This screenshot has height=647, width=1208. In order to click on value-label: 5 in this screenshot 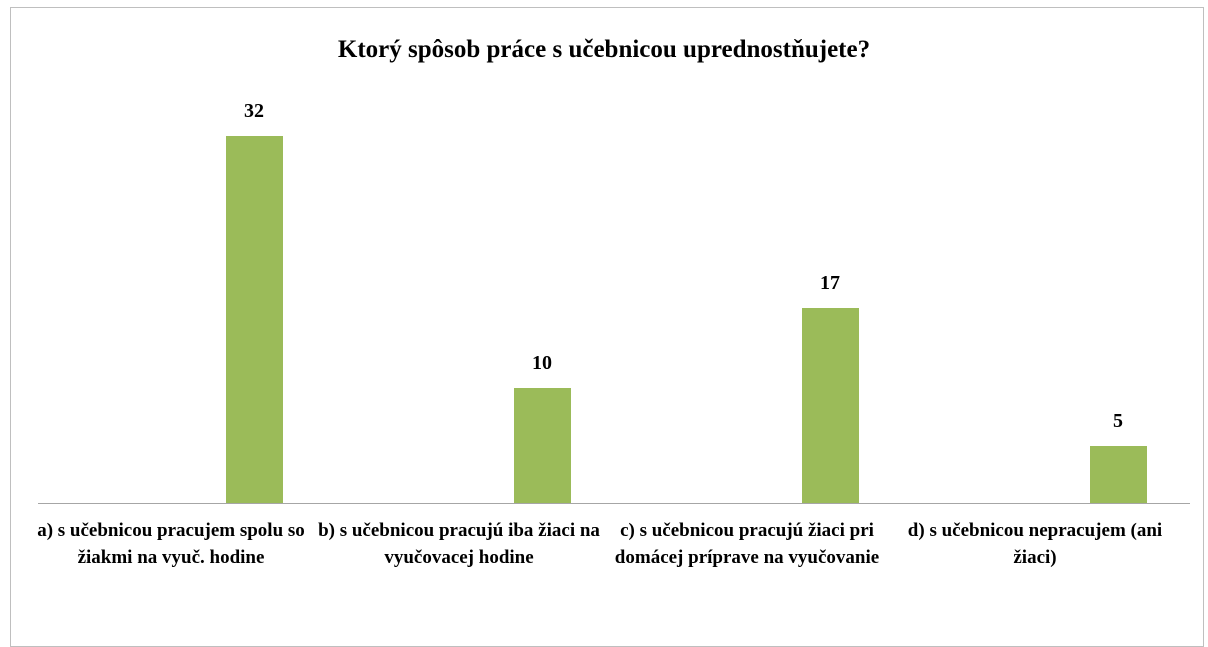, I will do `click(1118, 420)`.